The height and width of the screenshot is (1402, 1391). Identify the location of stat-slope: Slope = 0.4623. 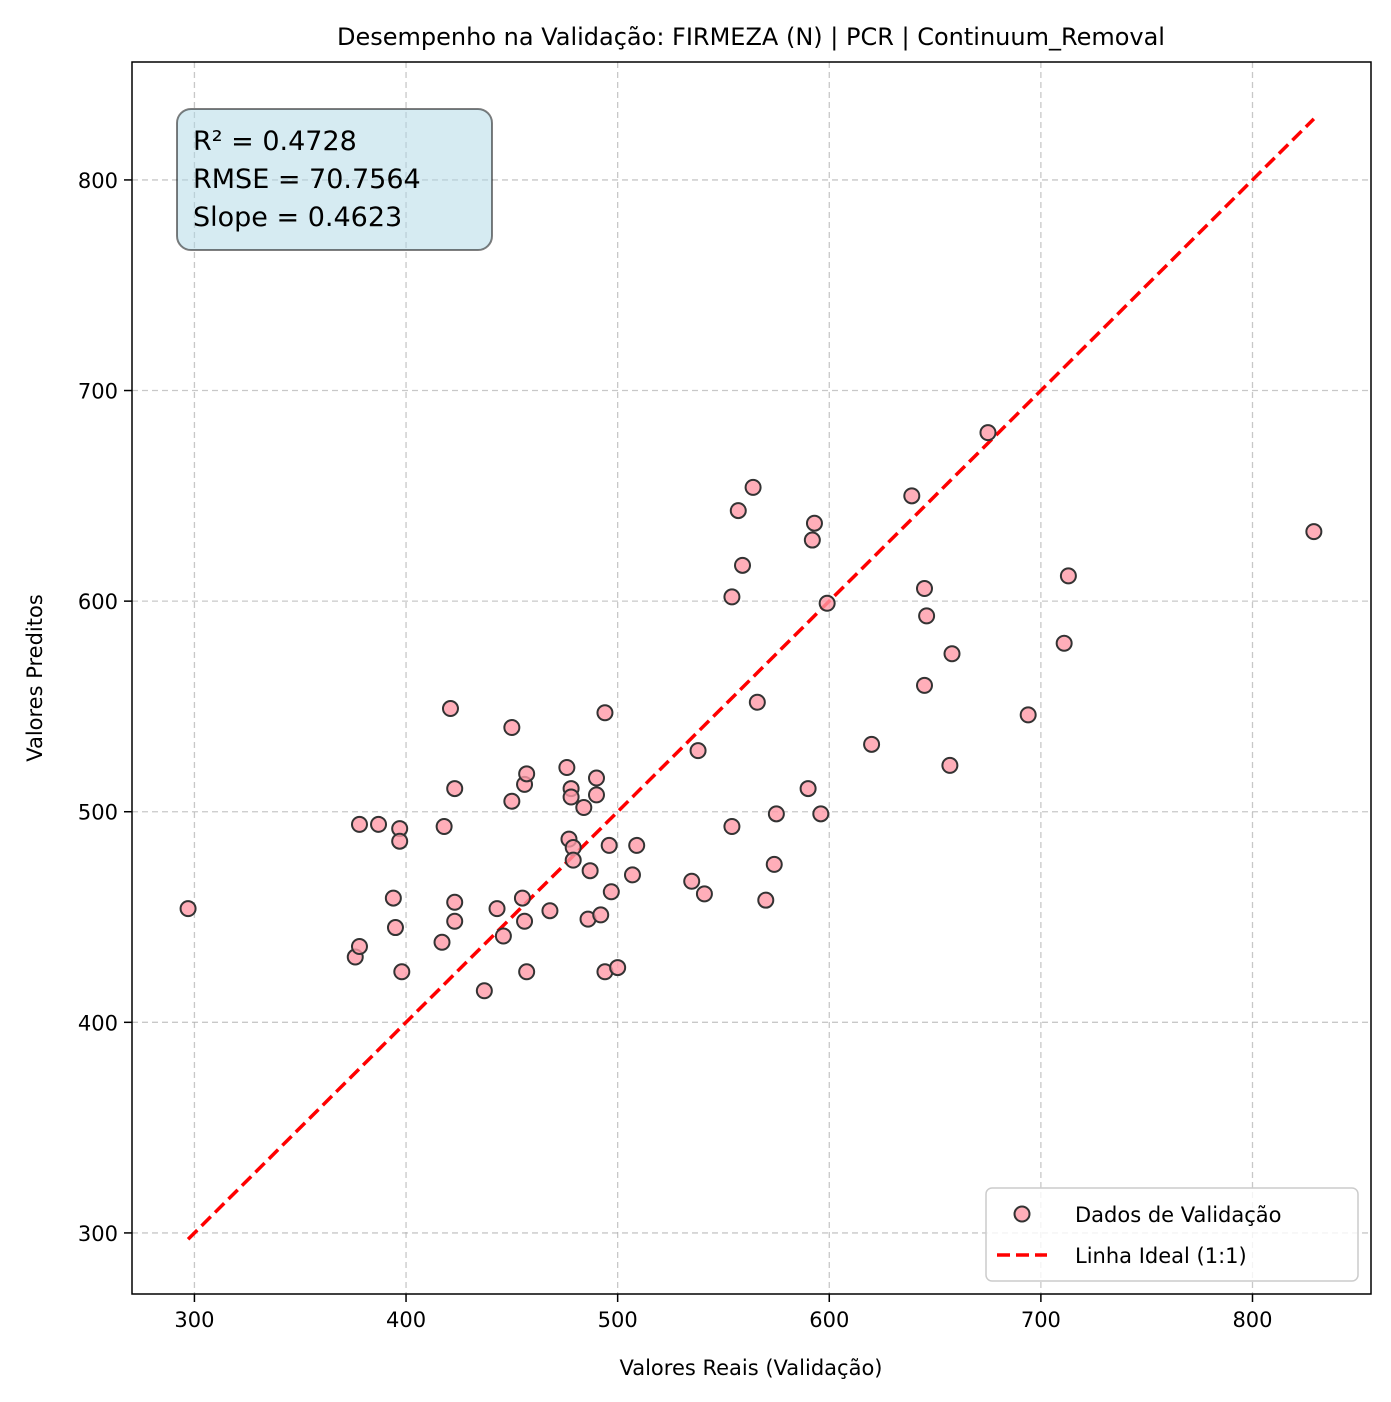
(297, 217).